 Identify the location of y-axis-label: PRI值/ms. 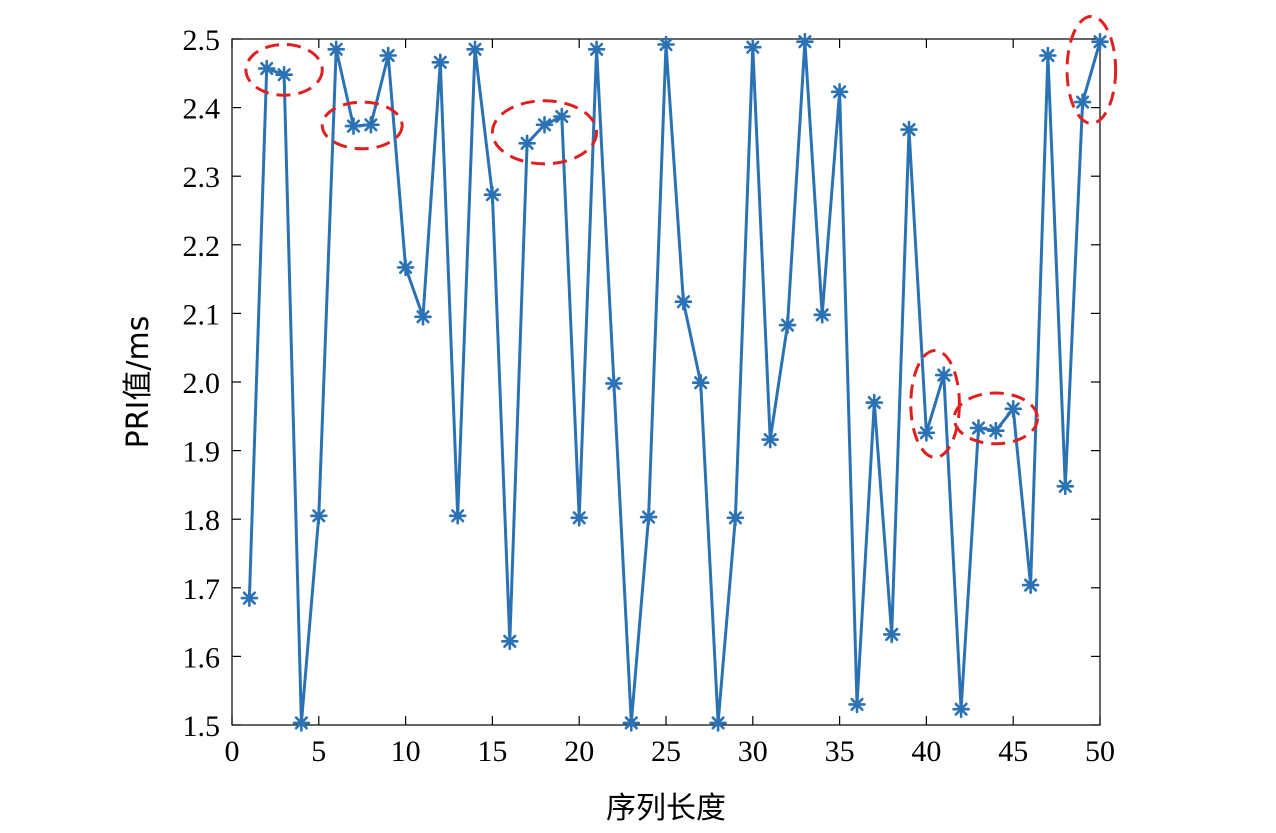
(138, 382).